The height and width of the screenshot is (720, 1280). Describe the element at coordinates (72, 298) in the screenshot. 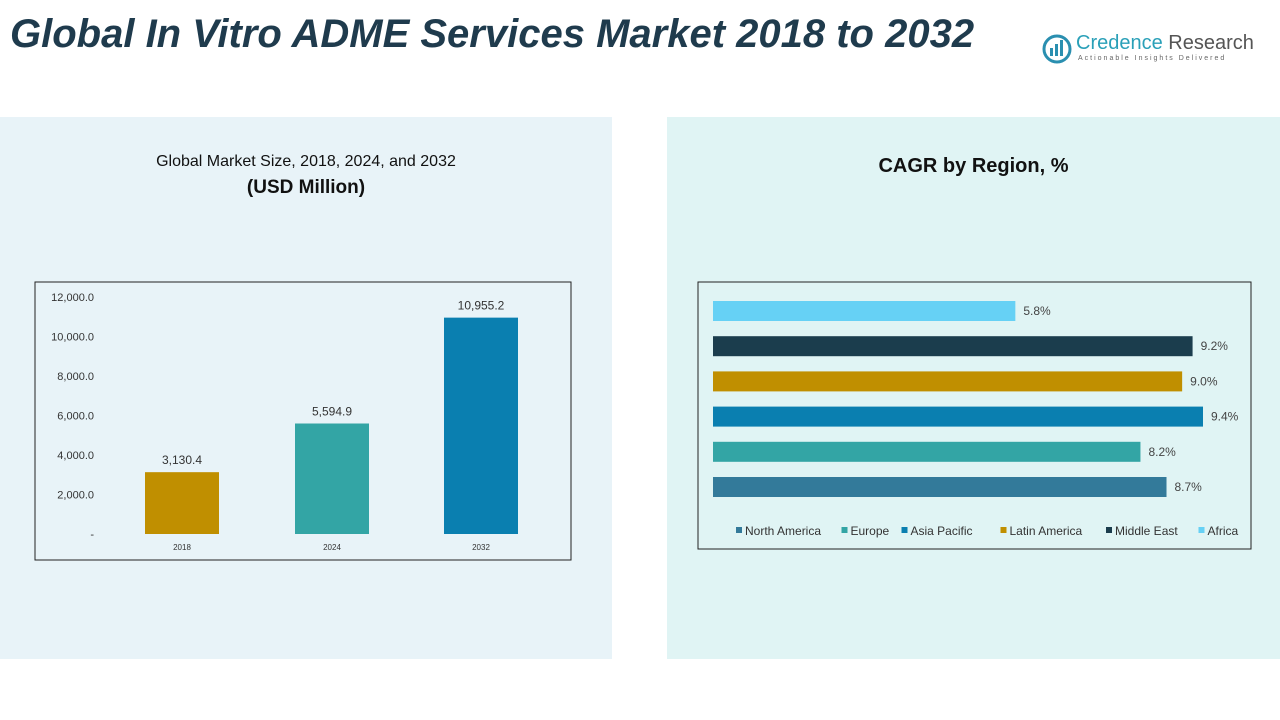

I see `y-tick-label: 12,000.0` at that location.